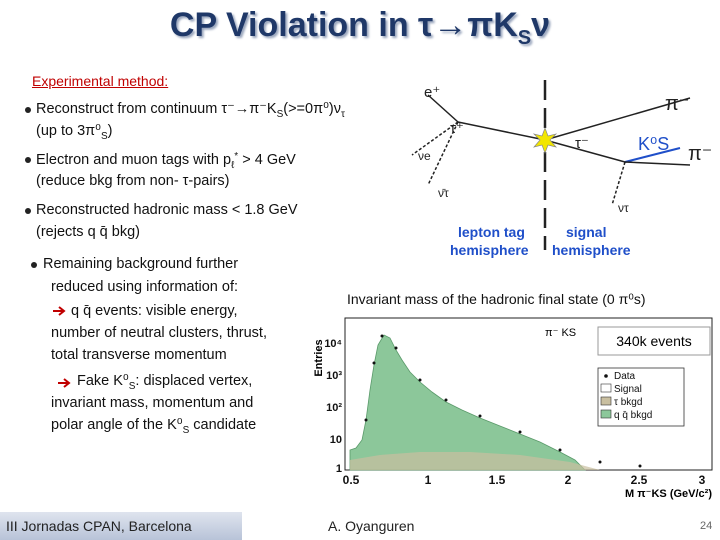  What do you see at coordinates (560, 333) in the screenshot?
I see `channel-label: π⁻ KS` at bounding box center [560, 333].